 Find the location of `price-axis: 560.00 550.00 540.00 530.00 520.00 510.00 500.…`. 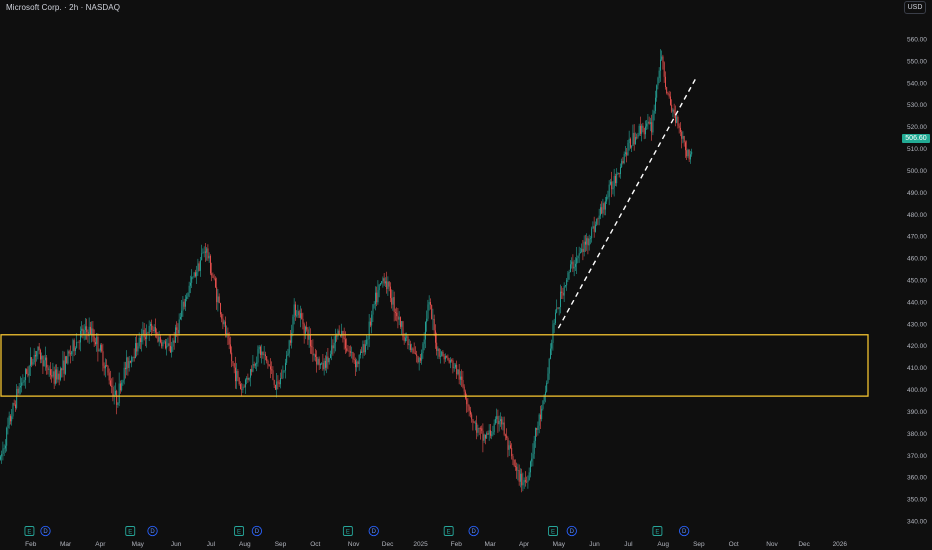

price-axis: 560.00 550.00 540.00 530.00 520.00 510.00 500.… is located at coordinates (917, 281).